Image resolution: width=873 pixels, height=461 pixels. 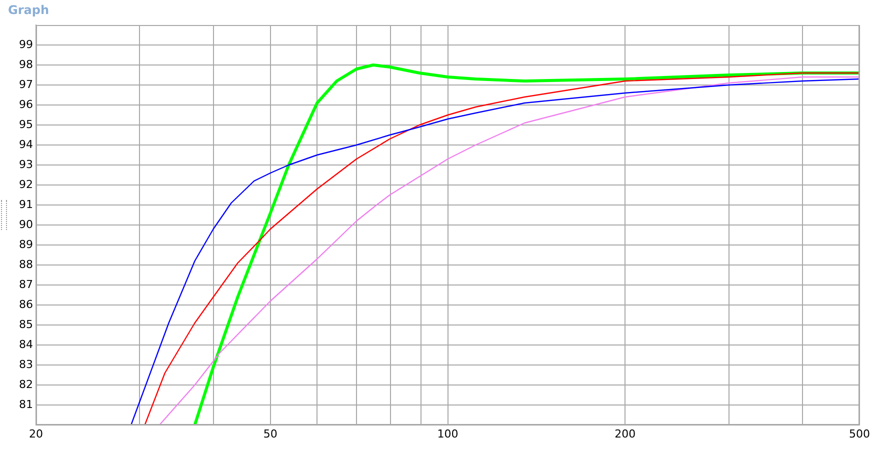 I want to click on y-tick-label: 84, so click(x=26, y=344).